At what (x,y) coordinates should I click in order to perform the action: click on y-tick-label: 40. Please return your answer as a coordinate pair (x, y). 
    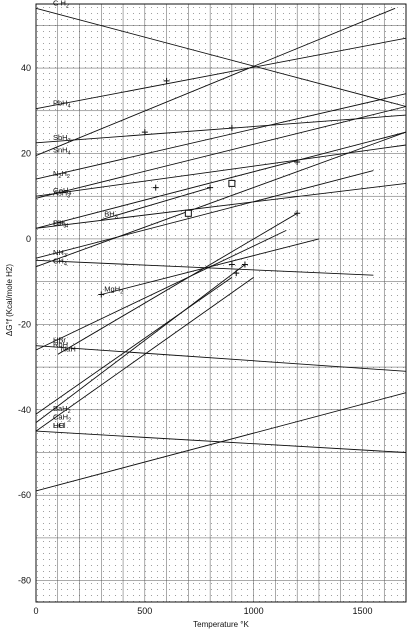
    Looking at the image, I should click on (26, 68).